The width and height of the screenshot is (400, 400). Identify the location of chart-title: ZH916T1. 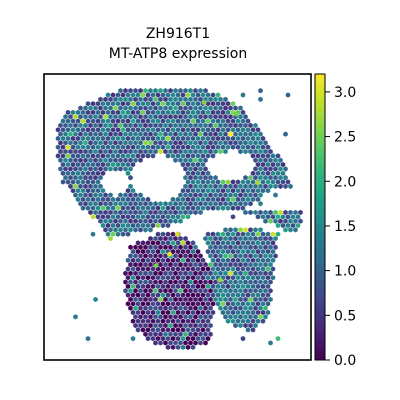
(178, 34).